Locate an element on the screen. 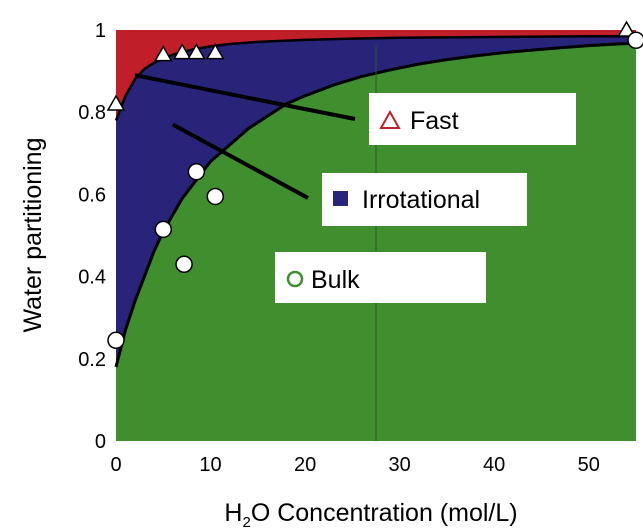 Image resolution: width=643 pixels, height=529 pixels. legend-label-fast: Fast is located at coordinates (434, 121).